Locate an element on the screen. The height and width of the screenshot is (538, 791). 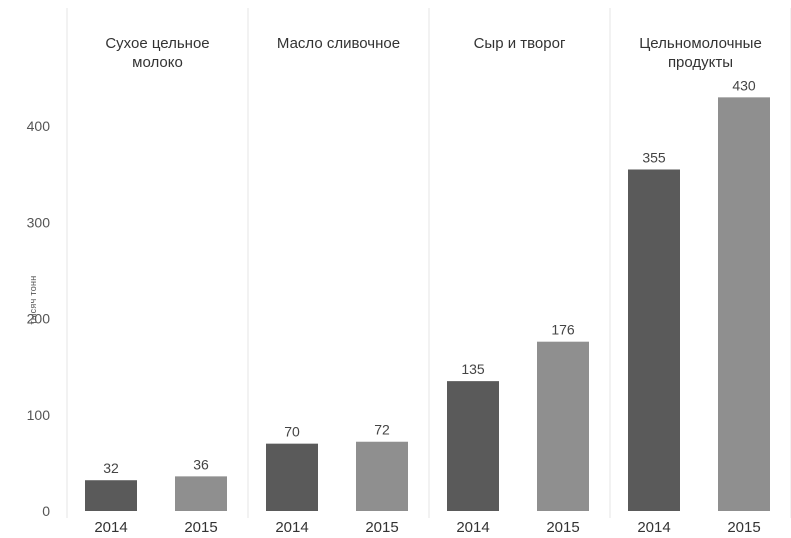
bar-value-label: 355 is located at coordinates (654, 157).